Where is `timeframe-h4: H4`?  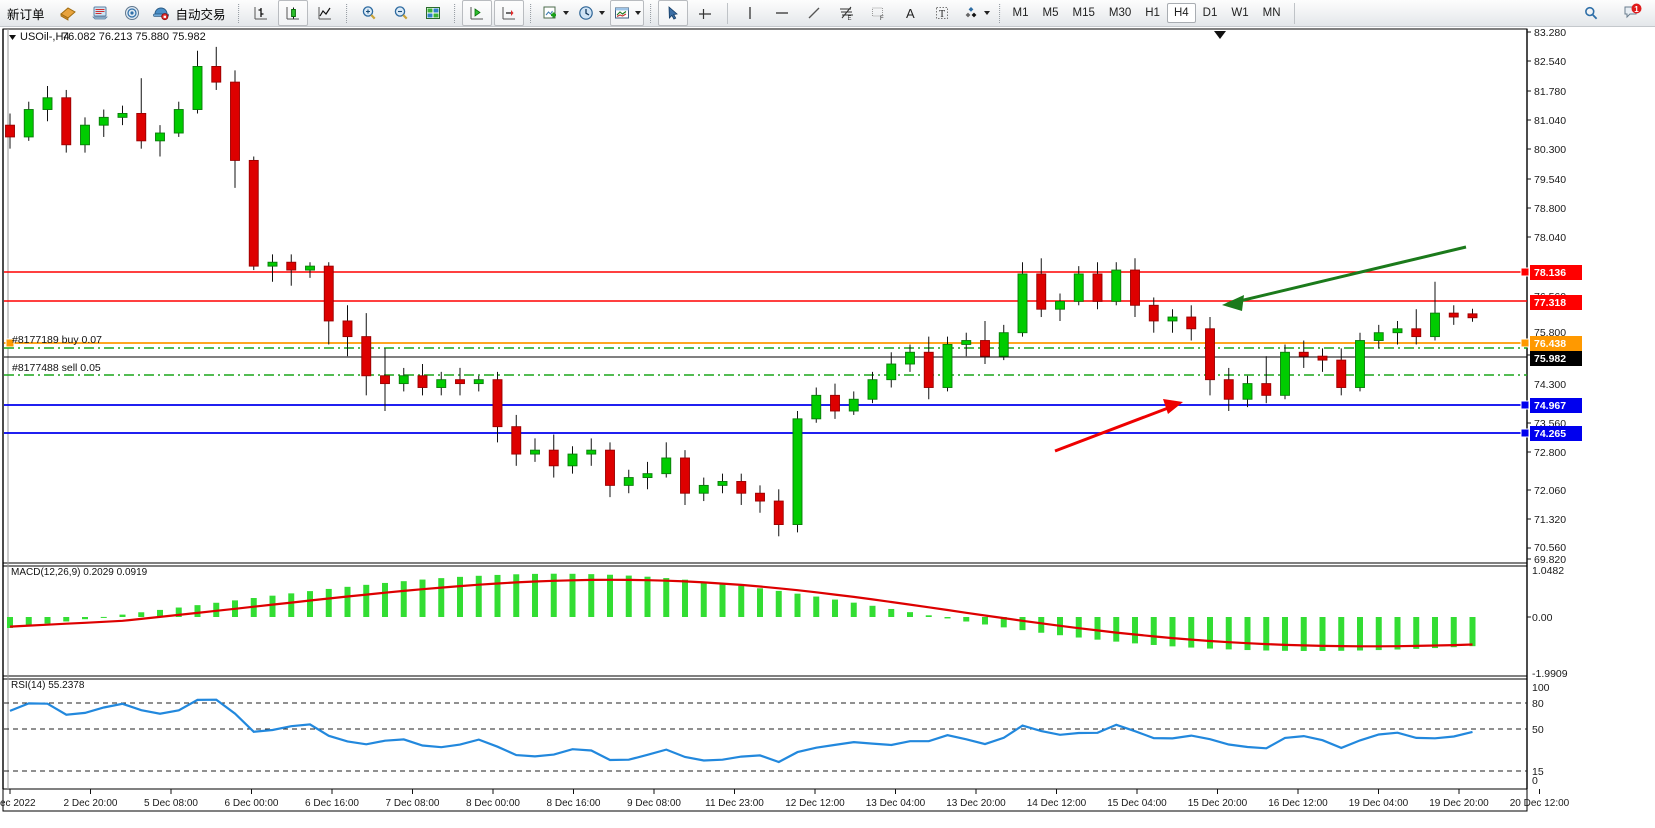
timeframe-h4: H4 is located at coordinates (1181, 13).